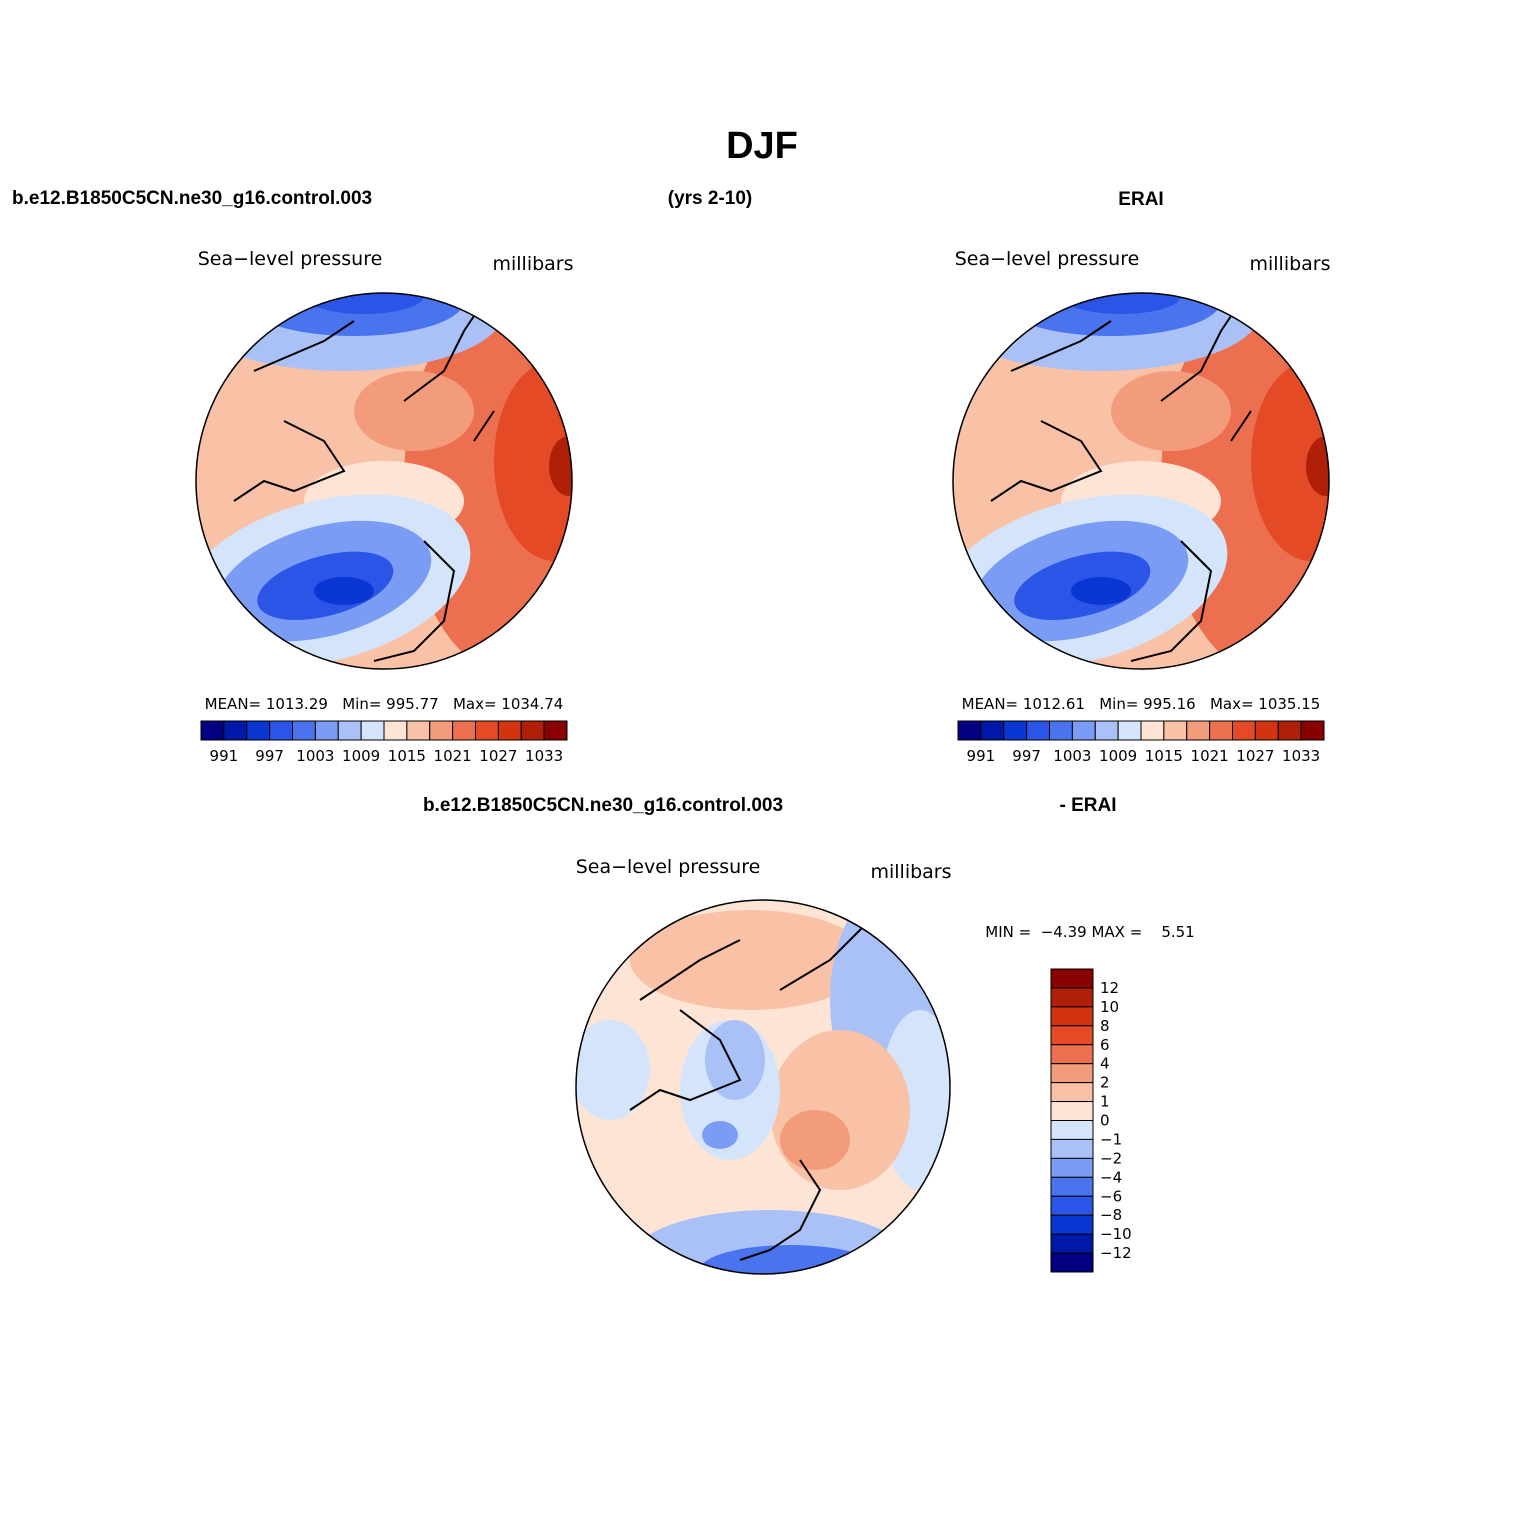 The width and height of the screenshot is (1525, 1525). I want to click on colorbar-label: 4, so click(1105, 1064).